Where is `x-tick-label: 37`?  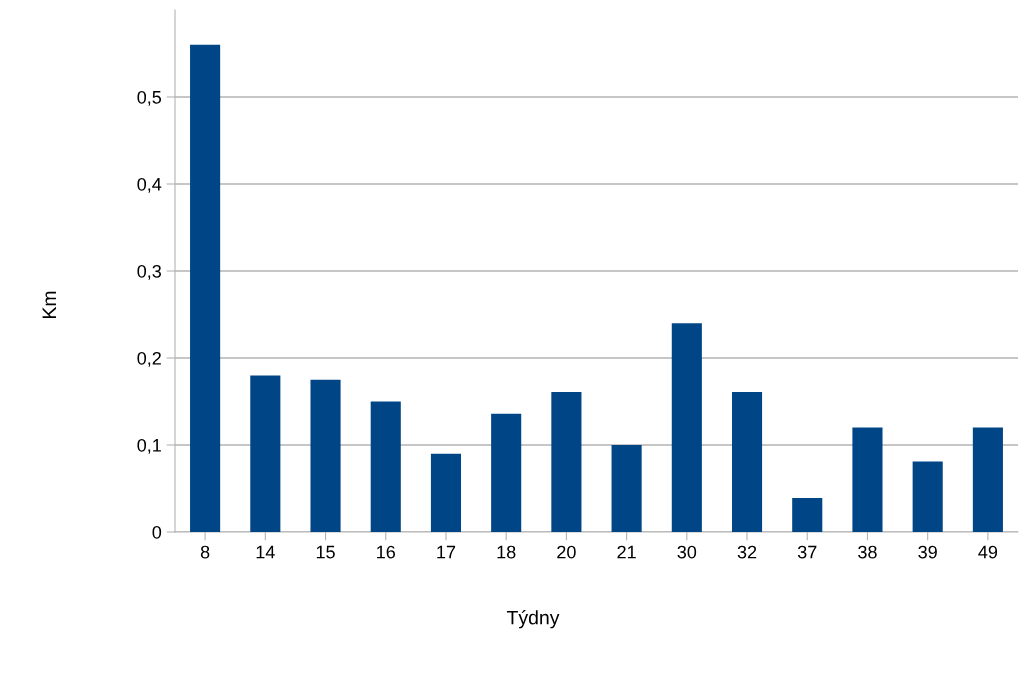
x-tick-label: 37 is located at coordinates (807, 552).